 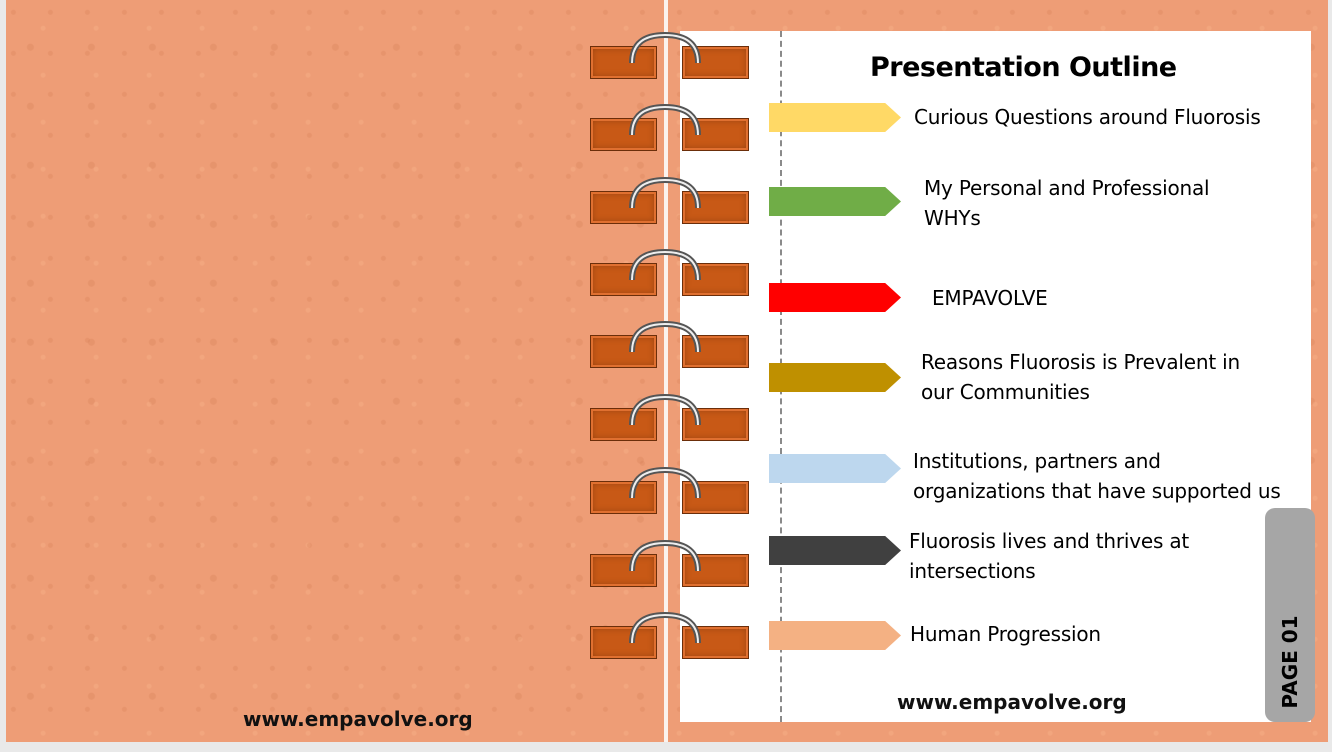 What do you see at coordinates (1023, 67) in the screenshot?
I see `outline-title: Presentation Outline` at bounding box center [1023, 67].